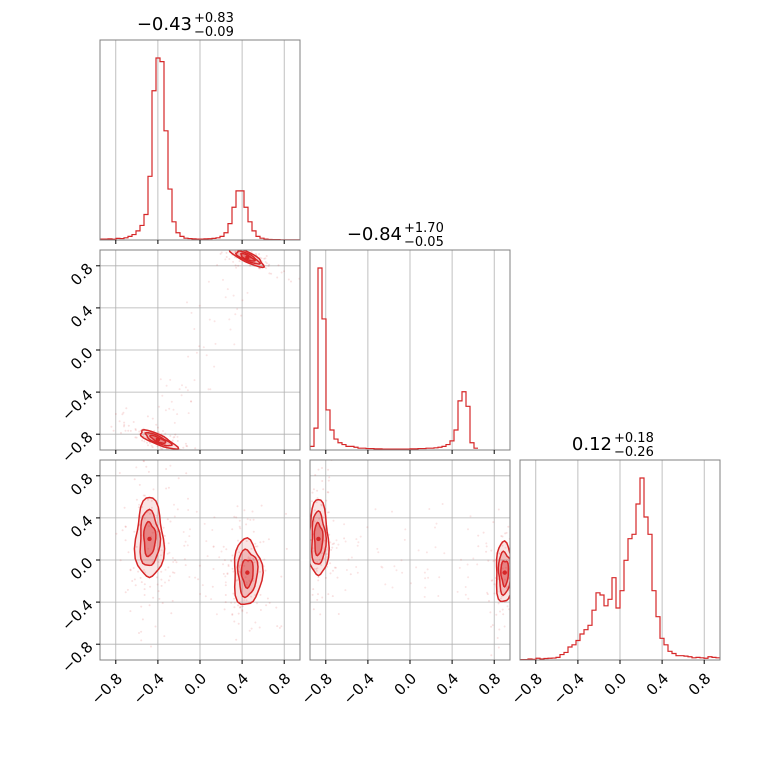 Image resolution: width=760 pixels, height=760 pixels. I want to click on title-lower-error: −0.09, so click(214, 32).